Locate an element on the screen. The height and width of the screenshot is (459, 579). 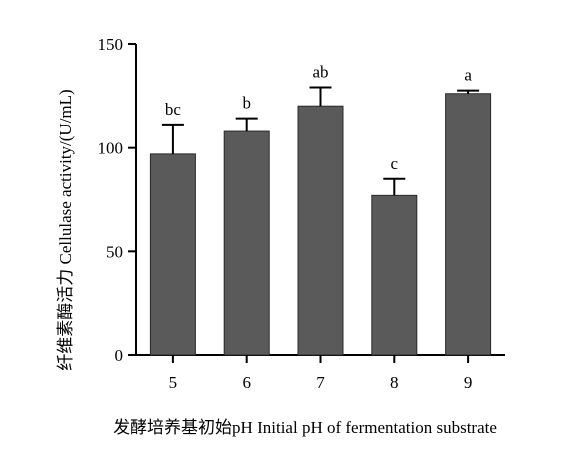
y-axis-label: 纤维素酶活力 Cellulase activity/(U/mL) is located at coordinates (65, 229).